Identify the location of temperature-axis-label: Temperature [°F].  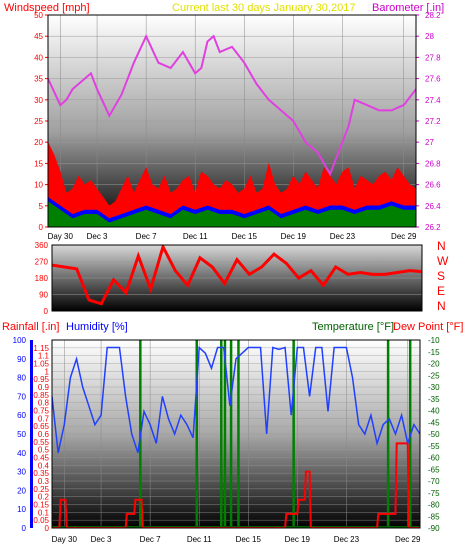
(353, 327).